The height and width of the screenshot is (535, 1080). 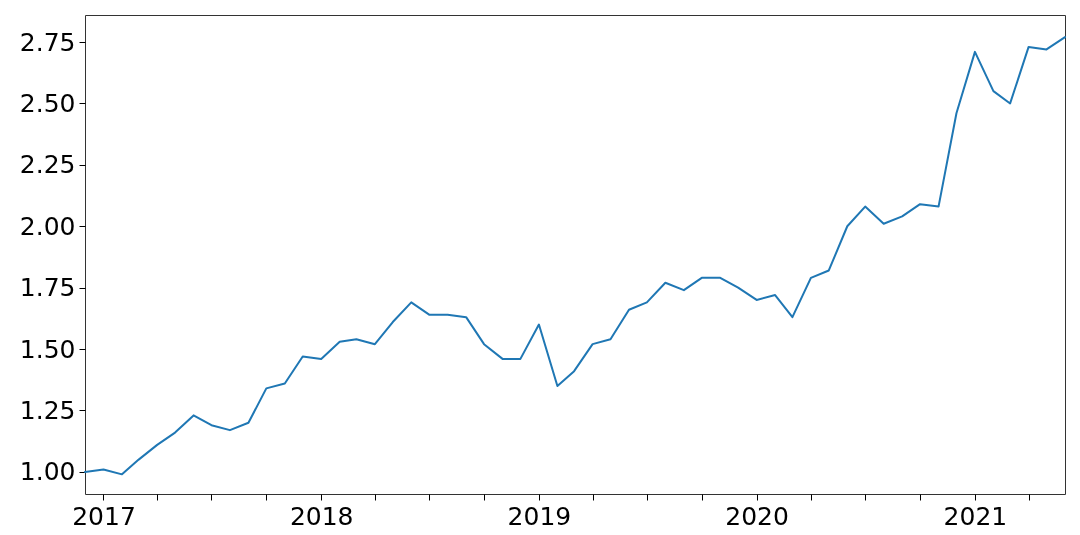 I want to click on y-tick-label: 2.00, so click(x=47, y=226).